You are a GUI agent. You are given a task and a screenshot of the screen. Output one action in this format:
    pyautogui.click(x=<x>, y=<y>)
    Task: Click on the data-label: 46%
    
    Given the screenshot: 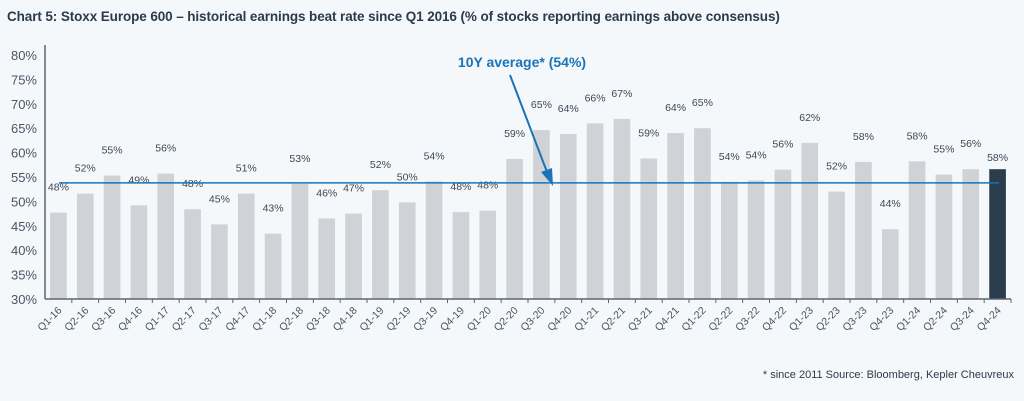 What is the action you would take?
    pyautogui.click(x=326, y=193)
    